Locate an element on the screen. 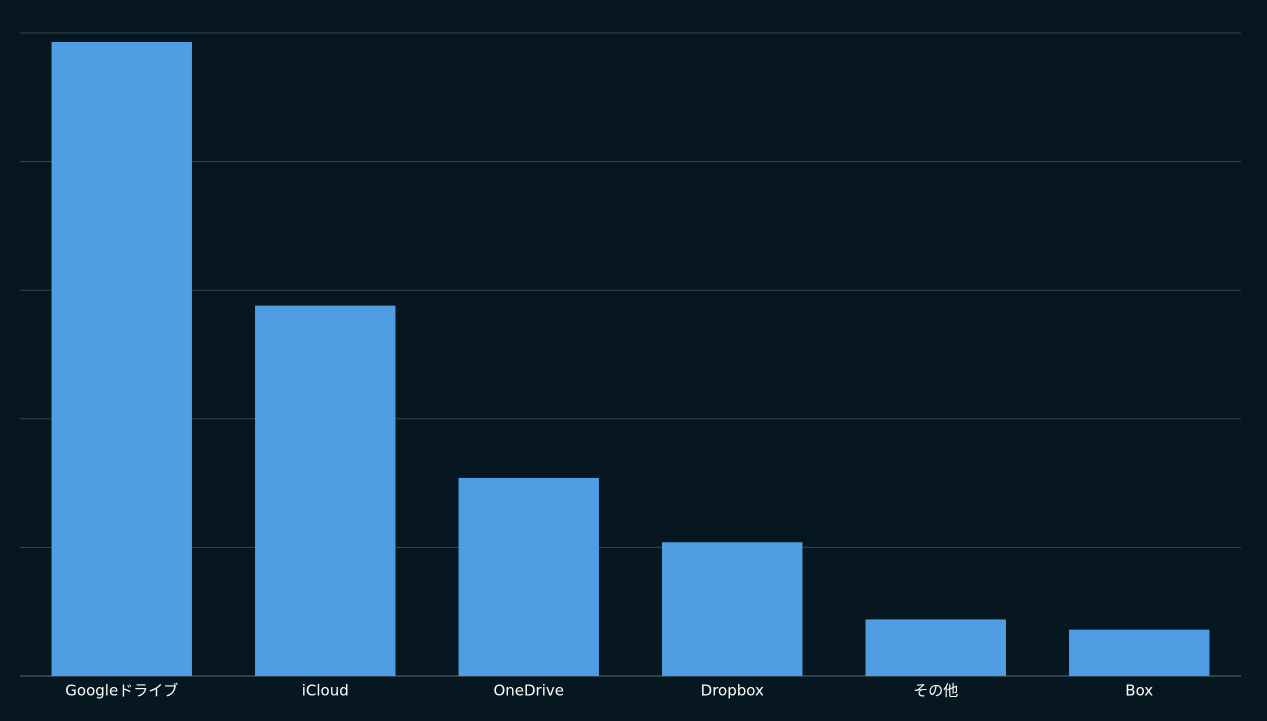 The image size is (1267, 721). x-tick-label: その他 is located at coordinates (935, 691).